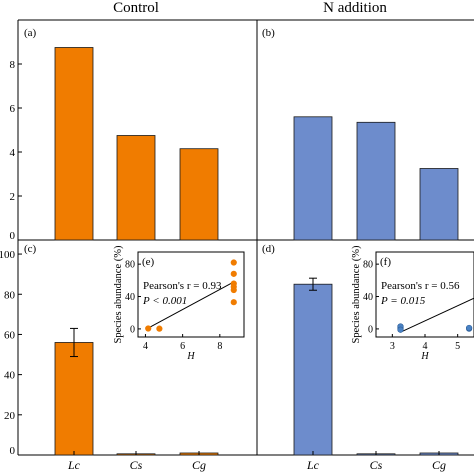 This screenshot has height=474, width=474. I want to click on annotation-p-value: P = 0.015, so click(403, 301).